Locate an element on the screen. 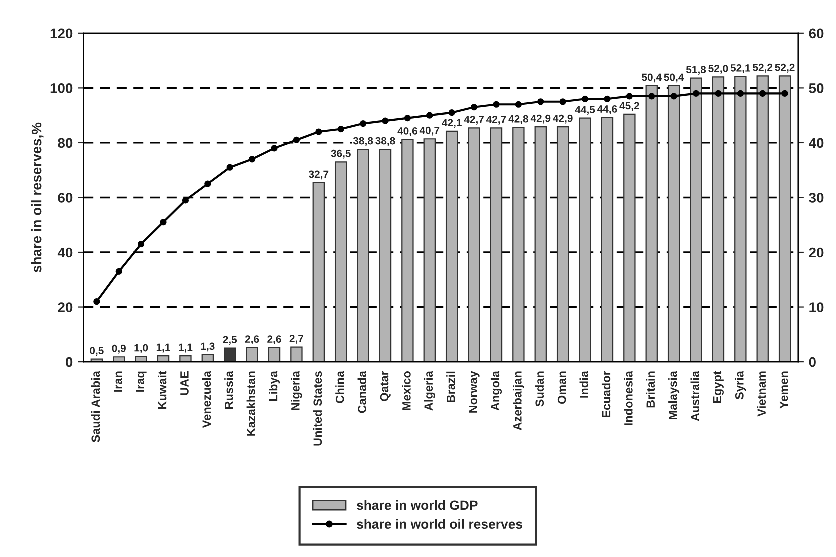 The image size is (836, 557). x-tick-label: Egypt is located at coordinates (718, 387).